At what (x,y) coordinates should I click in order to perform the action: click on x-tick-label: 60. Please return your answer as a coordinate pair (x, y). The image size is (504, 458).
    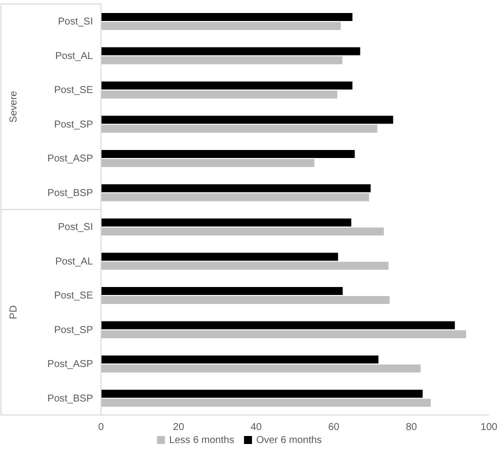
    Looking at the image, I should click on (334, 428).